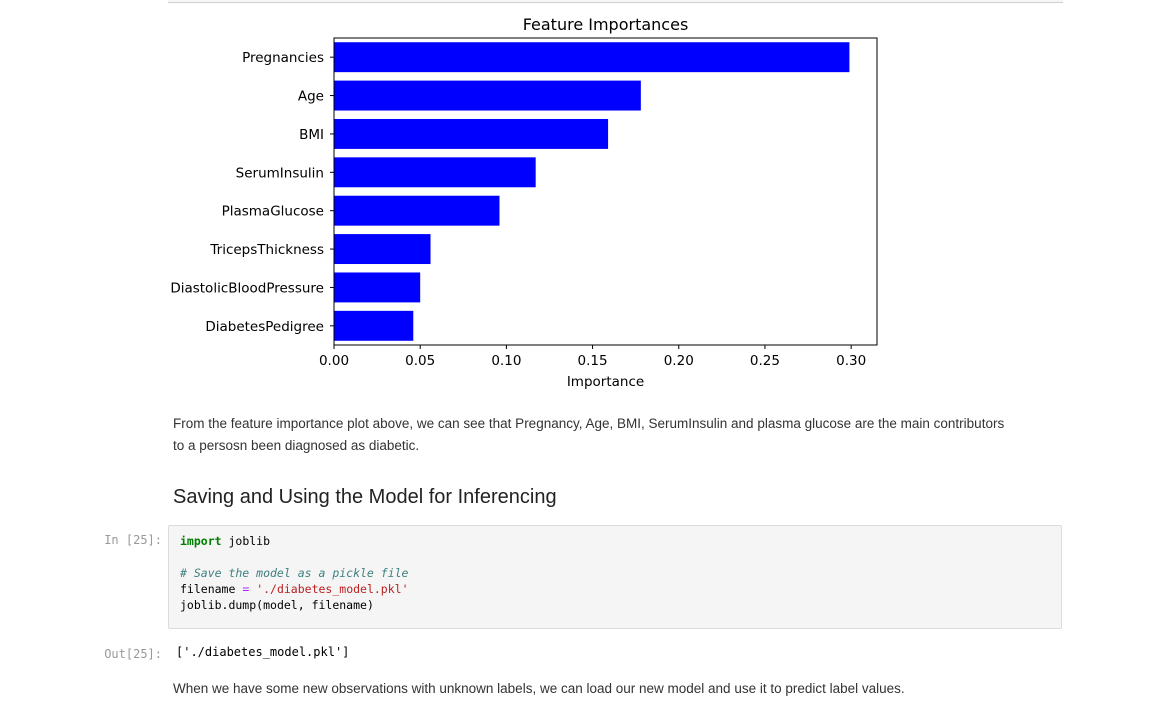  I want to click on code-text: joblib, so click(246, 541).